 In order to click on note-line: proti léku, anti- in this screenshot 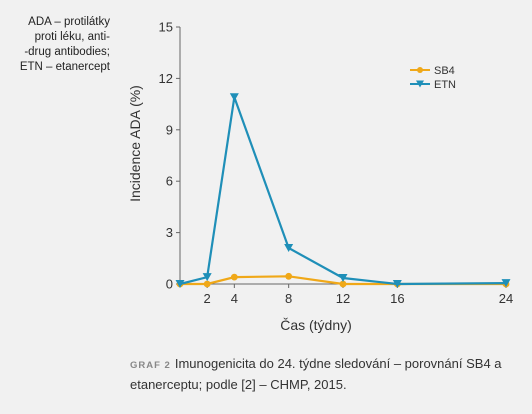, I will do `click(72, 37)`.